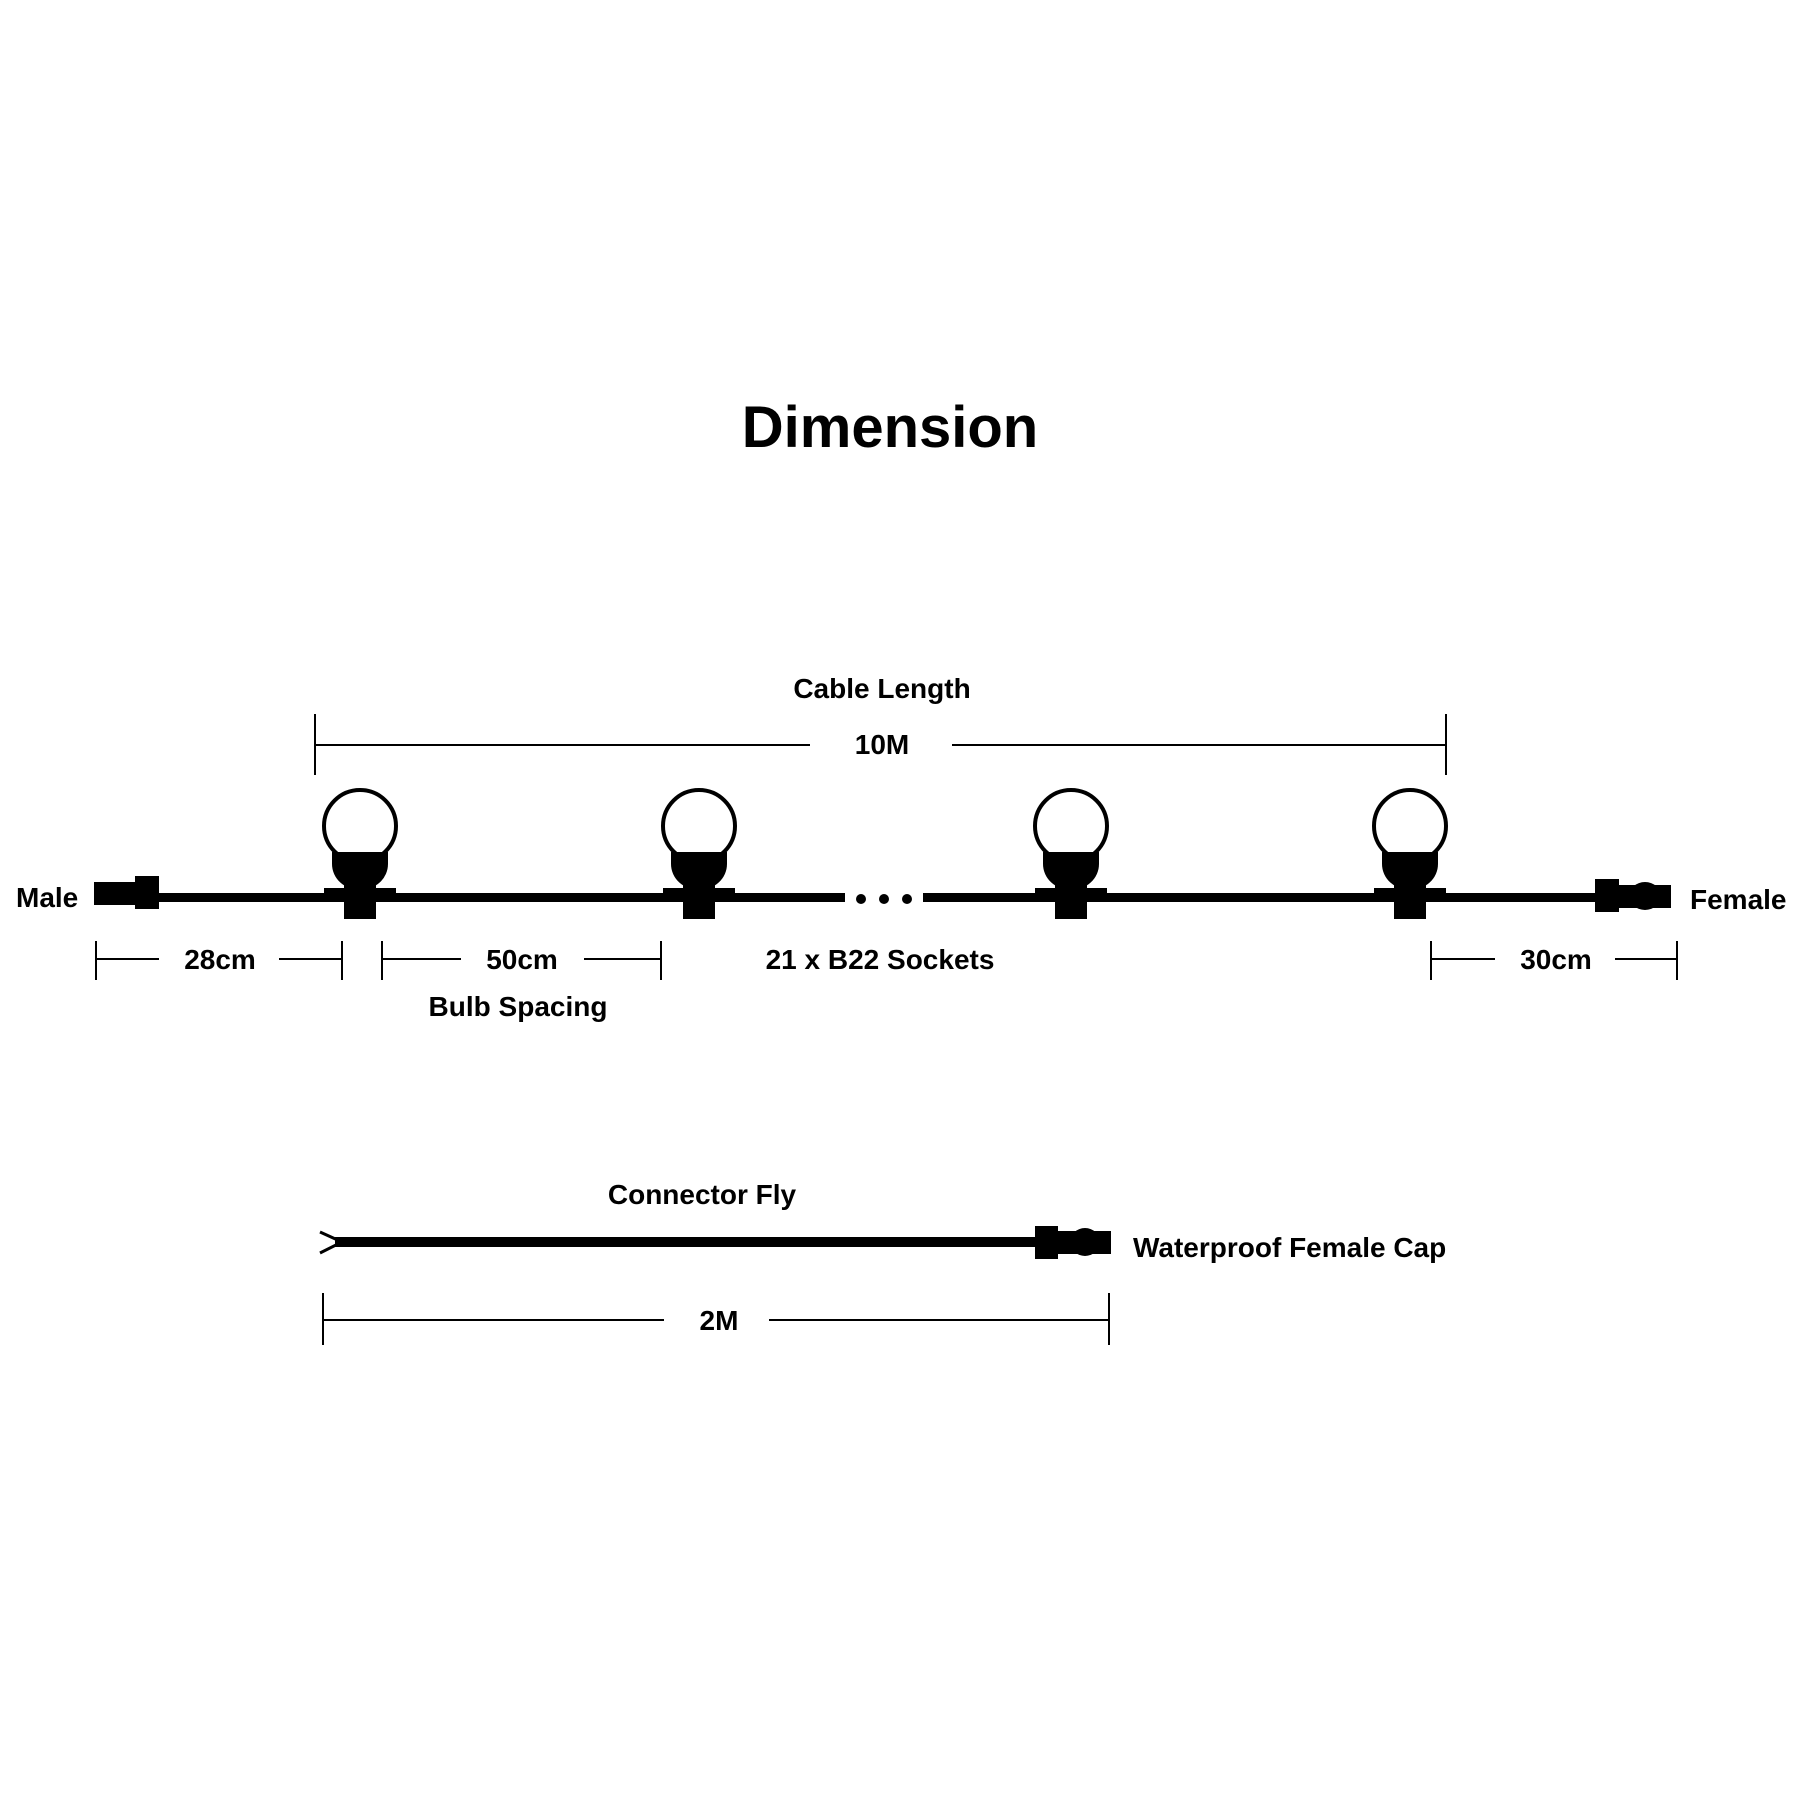 This screenshot has height=1800, width=1800. What do you see at coordinates (522, 959) in the screenshot?
I see `bulb-spacing-value: 50cm` at bounding box center [522, 959].